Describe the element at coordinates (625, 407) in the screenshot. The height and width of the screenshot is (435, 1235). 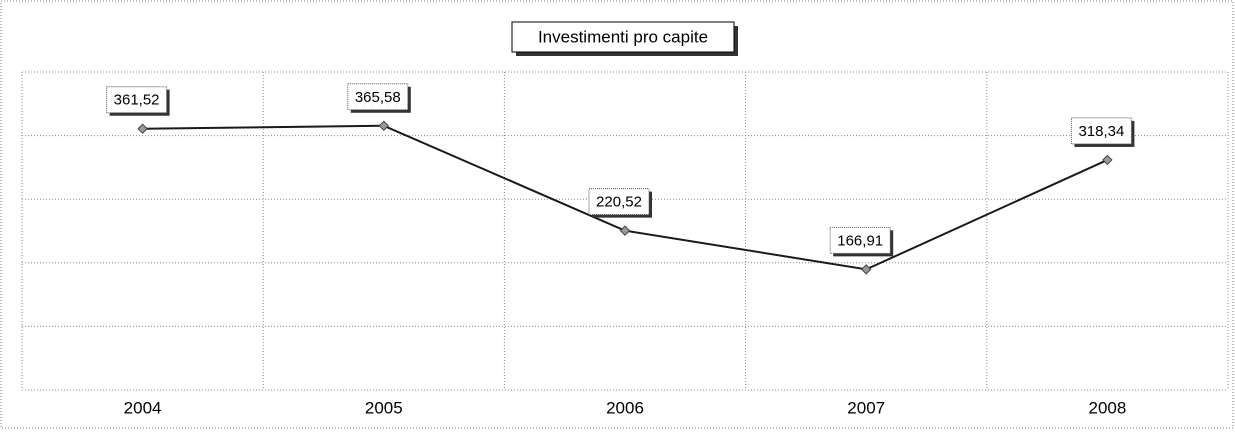
I see `x-tick-label: 2006` at that location.